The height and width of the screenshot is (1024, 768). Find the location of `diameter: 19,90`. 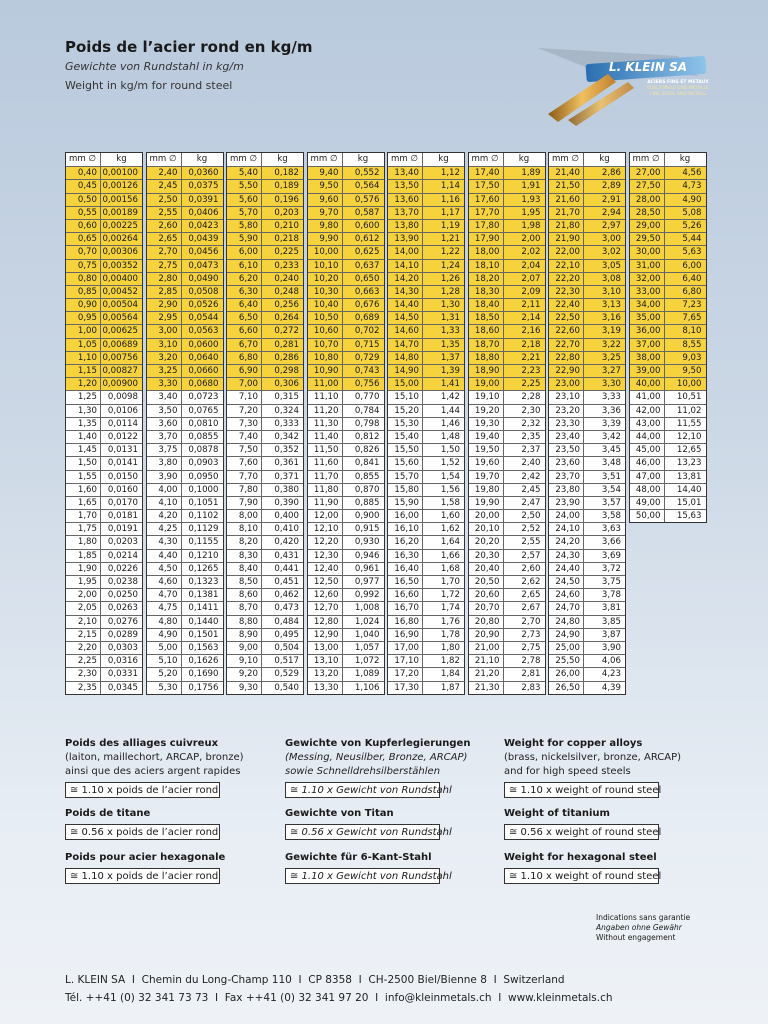

diameter: 19,90 is located at coordinates (486, 503).